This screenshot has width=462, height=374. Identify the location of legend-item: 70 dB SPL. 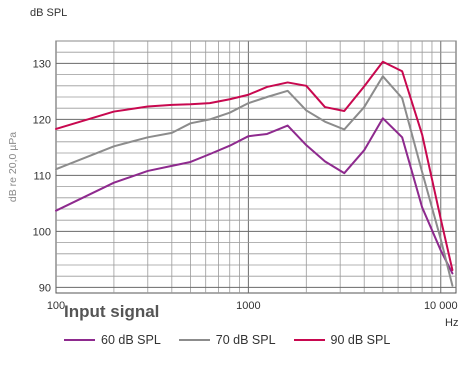
(227, 340).